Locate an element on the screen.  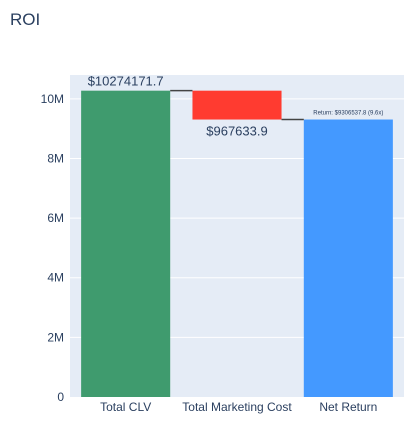
y-tick-label: 6M is located at coordinates (55, 218).